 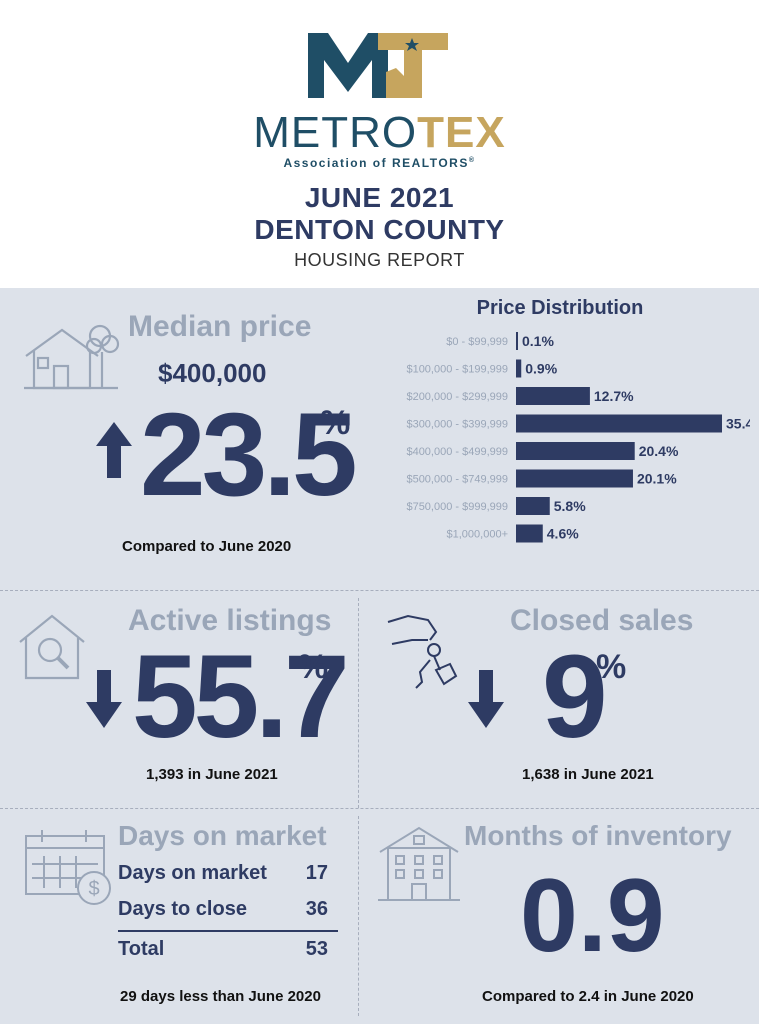 What do you see at coordinates (457, 397) in the screenshot?
I see `category-label: $200,000 - $299,999` at bounding box center [457, 397].